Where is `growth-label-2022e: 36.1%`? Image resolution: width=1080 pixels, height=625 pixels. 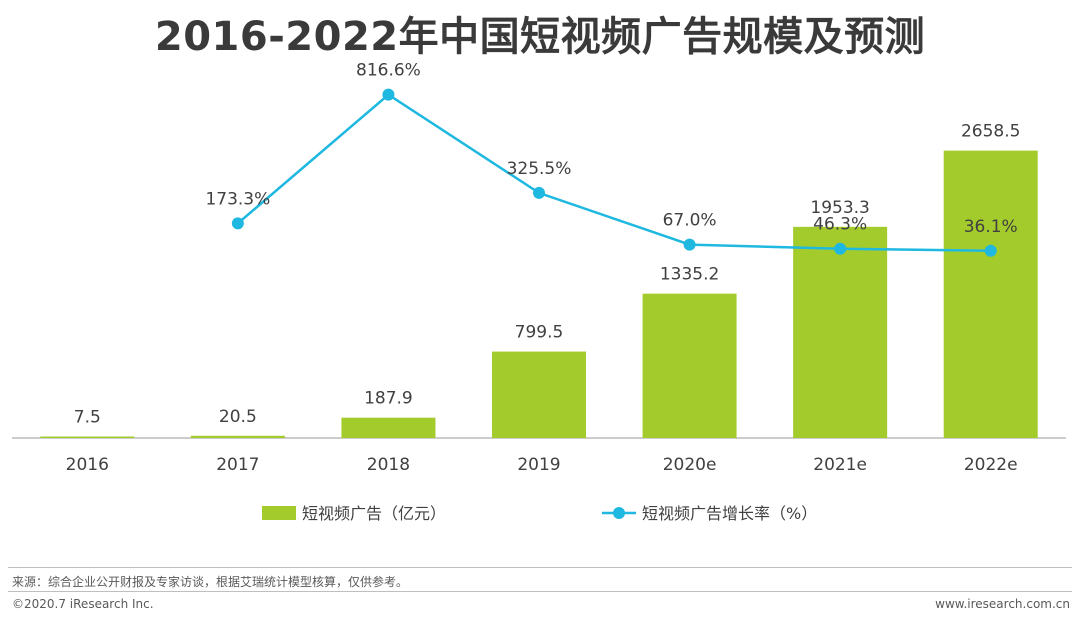 growth-label-2022e: 36.1% is located at coordinates (991, 227).